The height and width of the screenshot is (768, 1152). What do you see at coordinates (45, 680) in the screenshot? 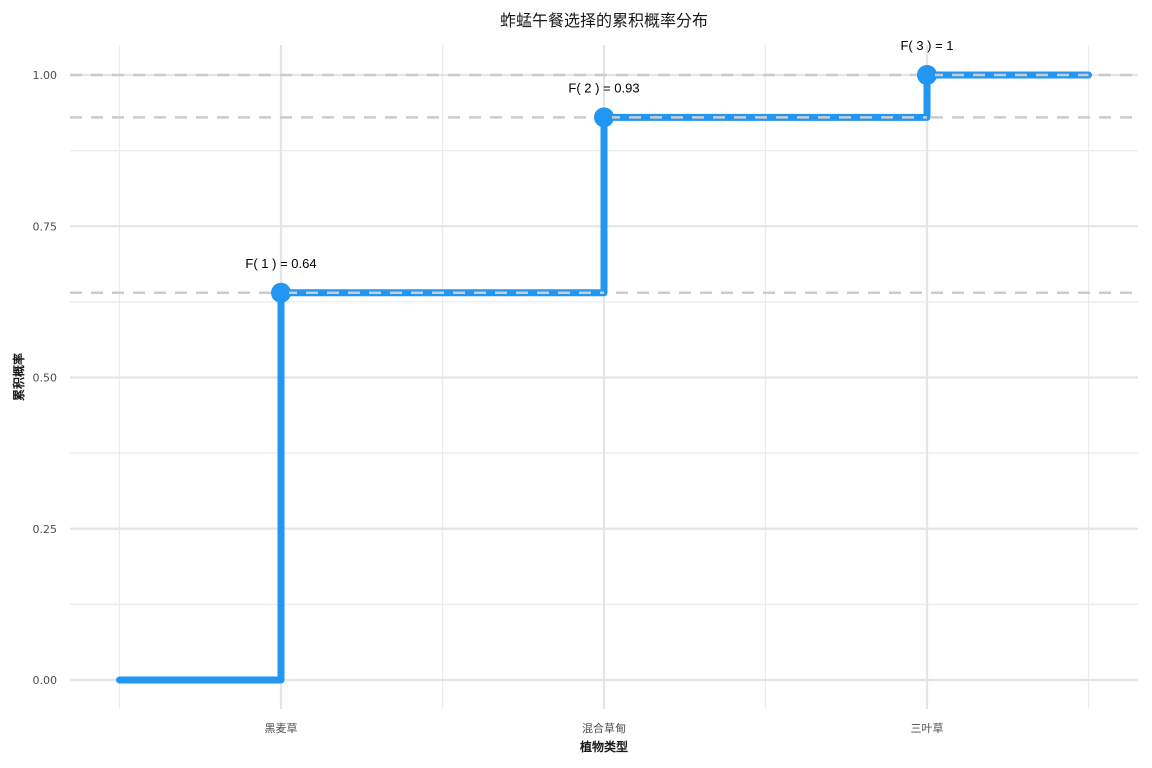
I see `y-tick-label: 0.00` at bounding box center [45, 680].